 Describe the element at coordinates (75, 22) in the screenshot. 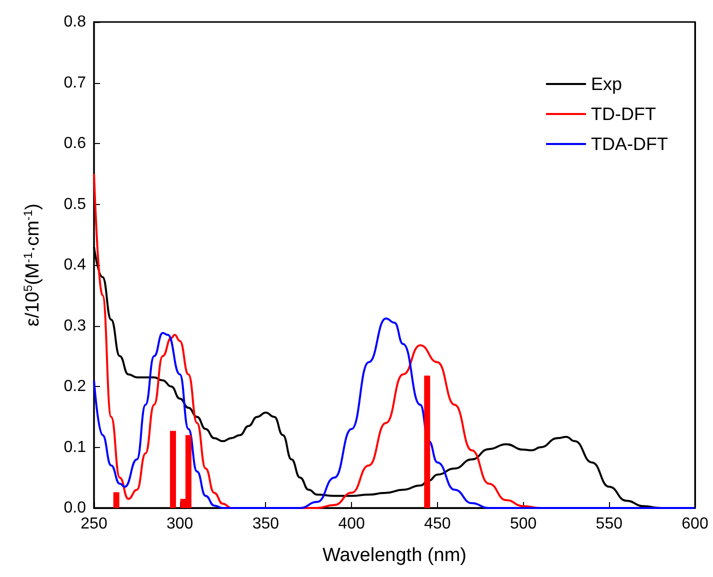

I see `y-tick-label: 0.8` at that location.